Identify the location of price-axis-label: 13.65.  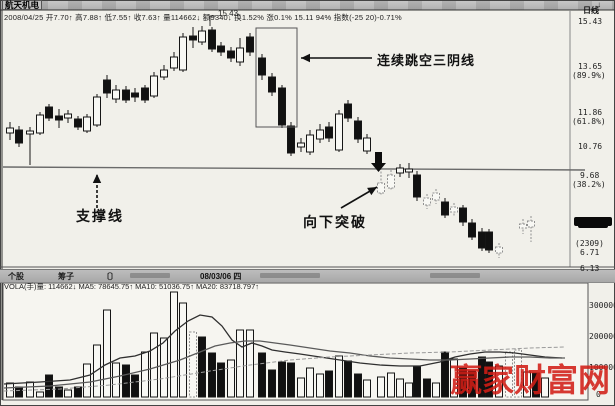
(590, 66).